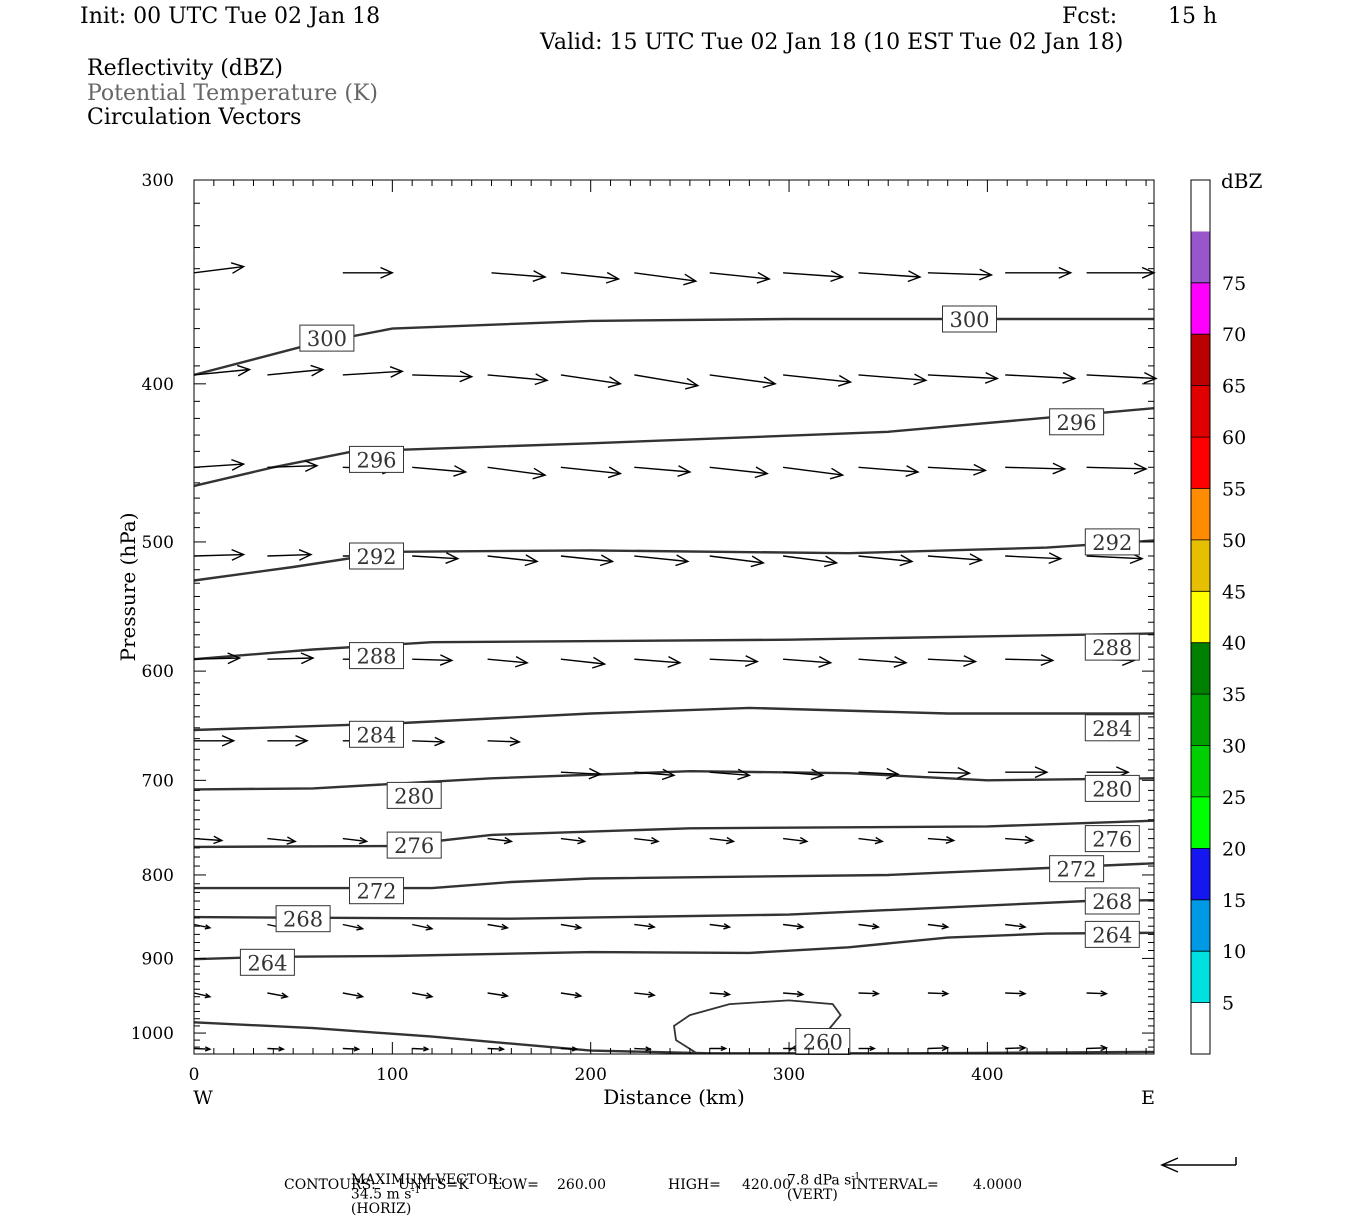 The width and height of the screenshot is (1350, 1217). Describe the element at coordinates (158, 385) in the screenshot. I see `y-tick-label: 400` at that location.